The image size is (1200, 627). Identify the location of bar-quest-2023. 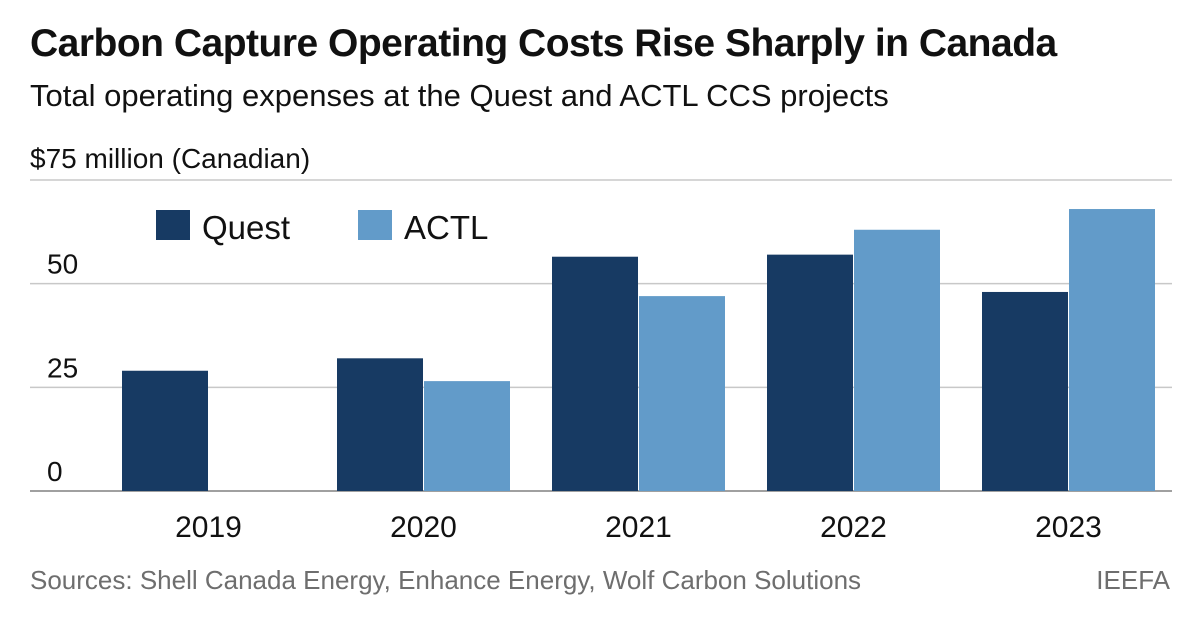
(1025, 391).